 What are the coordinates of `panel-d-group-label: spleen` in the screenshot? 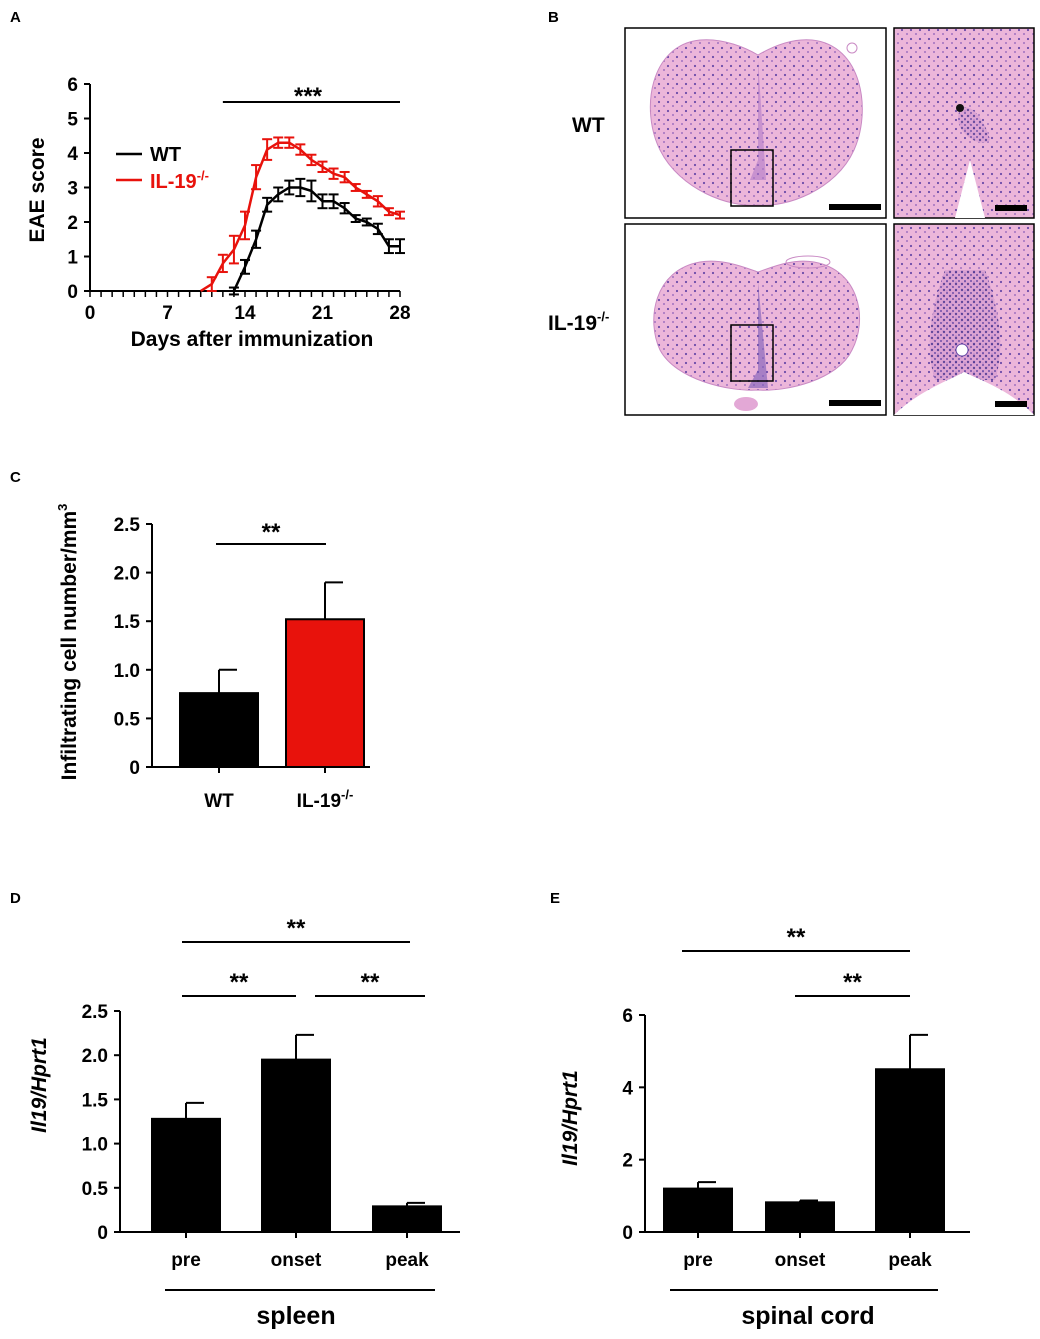 It's located at (295, 1316).